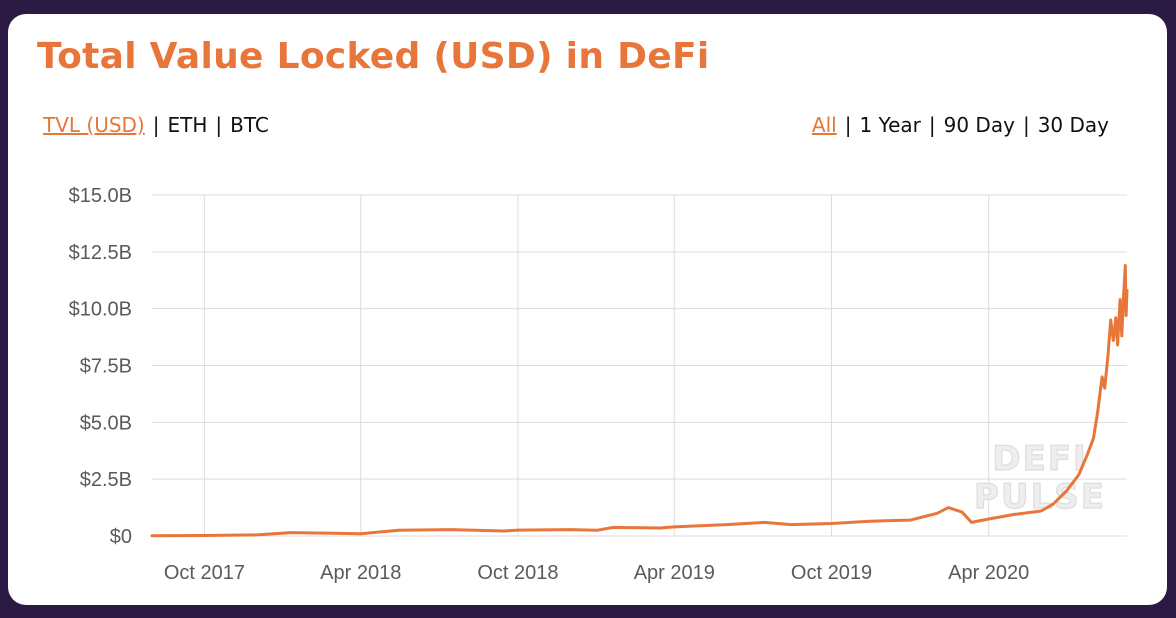 The image size is (1176, 618). What do you see at coordinates (121, 537) in the screenshot?
I see `y-tick-label: $0` at bounding box center [121, 537].